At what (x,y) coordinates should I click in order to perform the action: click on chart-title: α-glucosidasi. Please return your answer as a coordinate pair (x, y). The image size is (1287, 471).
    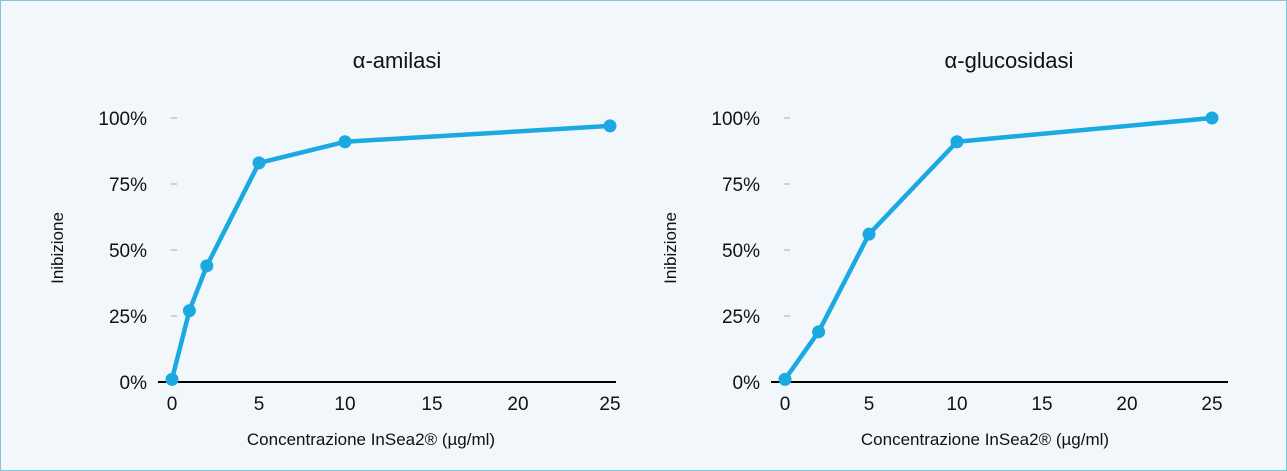
    Looking at the image, I should click on (1009, 60).